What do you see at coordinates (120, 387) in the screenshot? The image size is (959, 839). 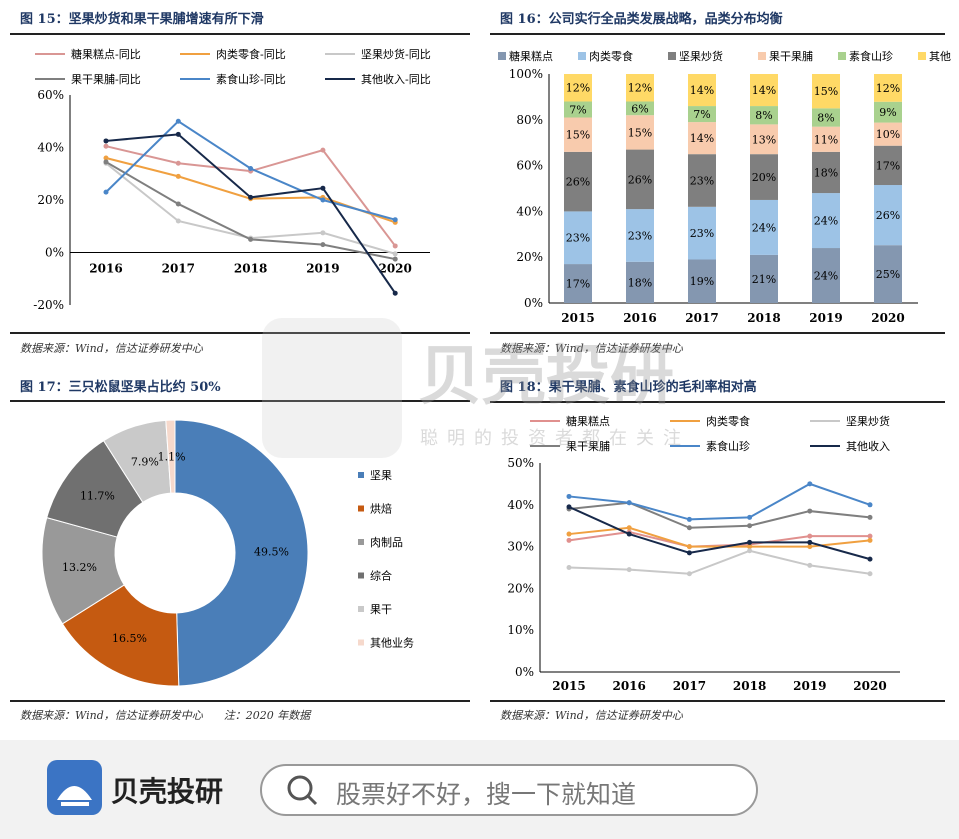 I see `chart17-title: 图 17：三只松鼠坚果占比约 50%` at bounding box center [120, 387].